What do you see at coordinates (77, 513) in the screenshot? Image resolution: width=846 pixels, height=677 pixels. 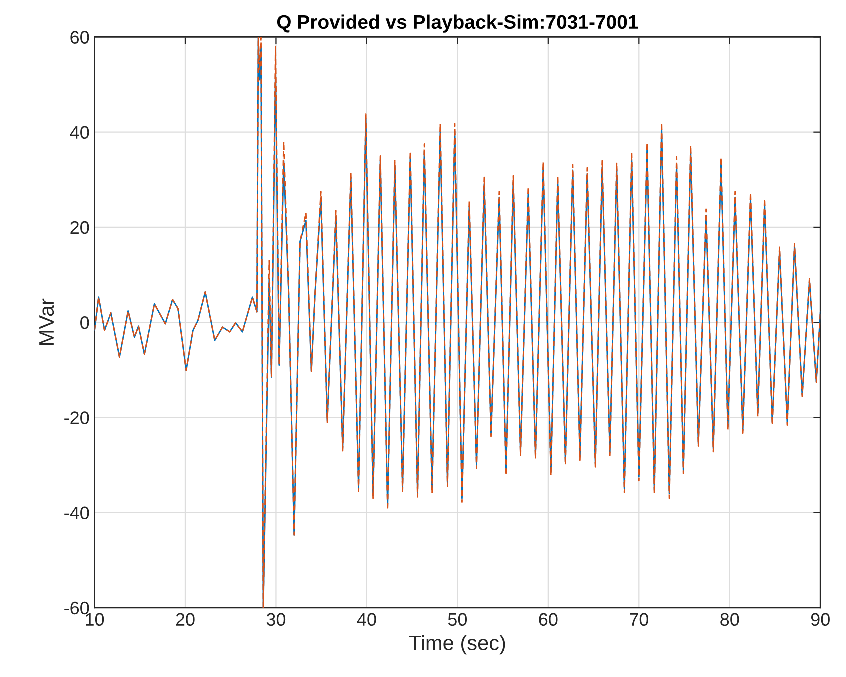 I see `y-tick-label: -40` at bounding box center [77, 513].